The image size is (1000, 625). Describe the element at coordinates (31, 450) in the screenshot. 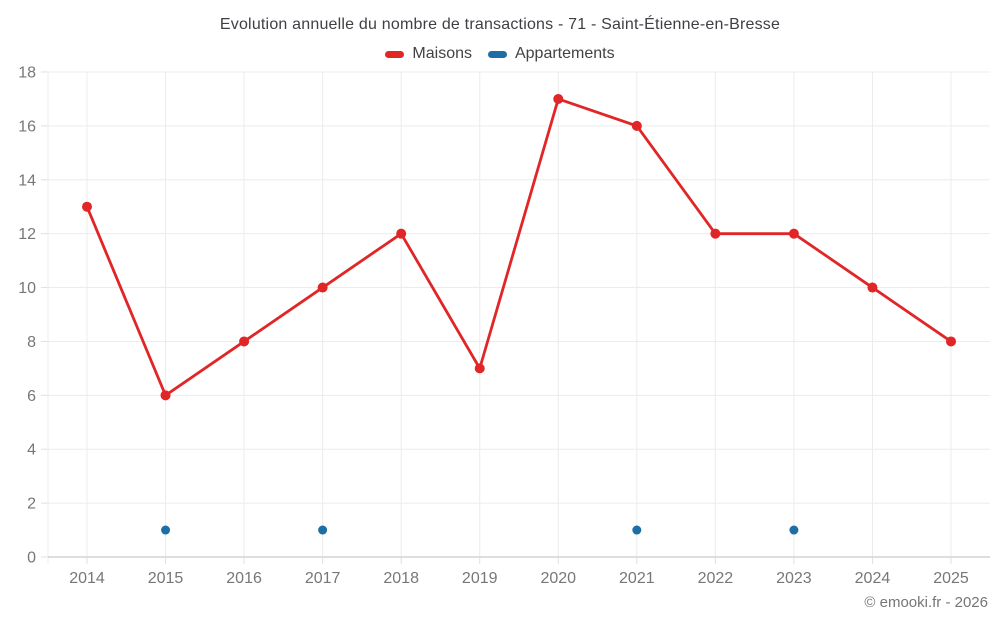

I see `y-axis-label: 4` at that location.